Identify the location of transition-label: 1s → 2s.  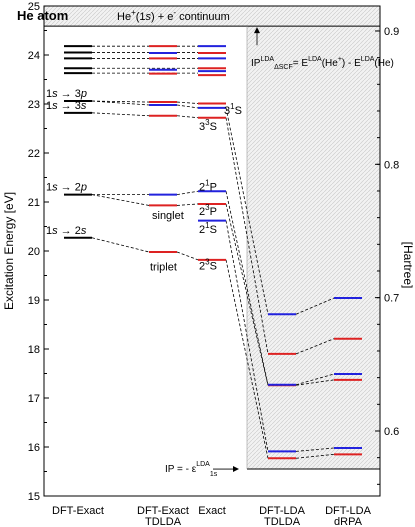
(66, 231).